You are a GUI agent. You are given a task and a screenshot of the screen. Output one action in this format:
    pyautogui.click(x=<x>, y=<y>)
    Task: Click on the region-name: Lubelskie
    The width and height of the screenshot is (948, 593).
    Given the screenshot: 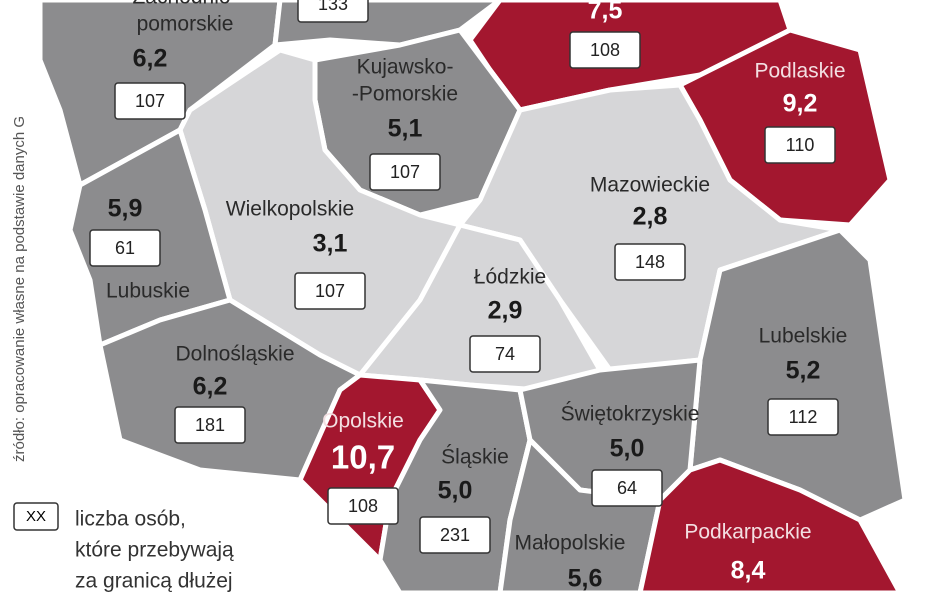 What is the action you would take?
    pyautogui.click(x=803, y=336)
    